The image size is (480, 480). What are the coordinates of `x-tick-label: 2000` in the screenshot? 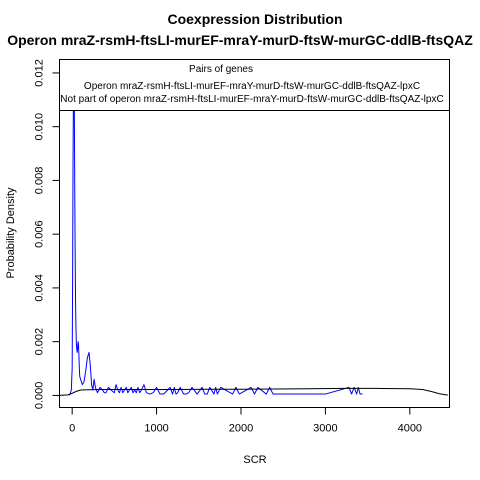 It's located at (241, 429).